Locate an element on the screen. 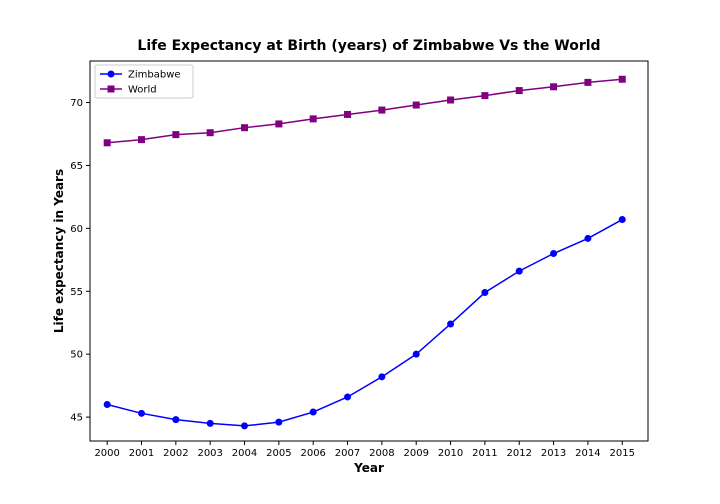 This screenshot has width=720, height=504. x-tick-label: 2012 is located at coordinates (519, 453).